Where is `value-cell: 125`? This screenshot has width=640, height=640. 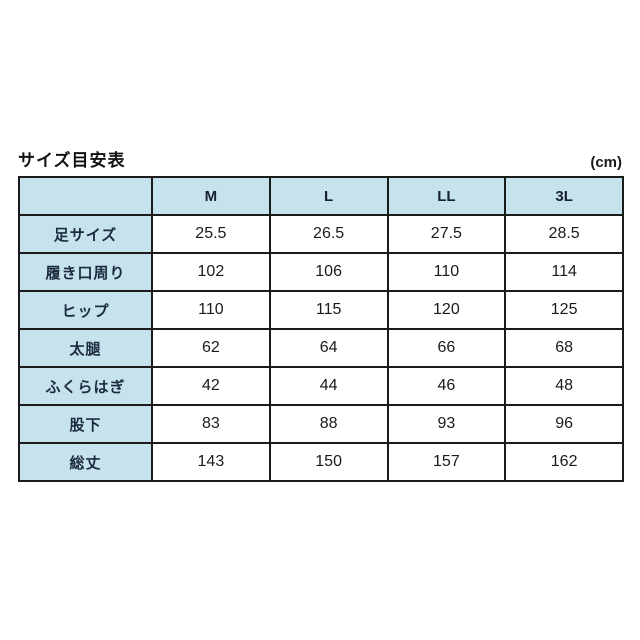
value-cell: 125 is located at coordinates (564, 310).